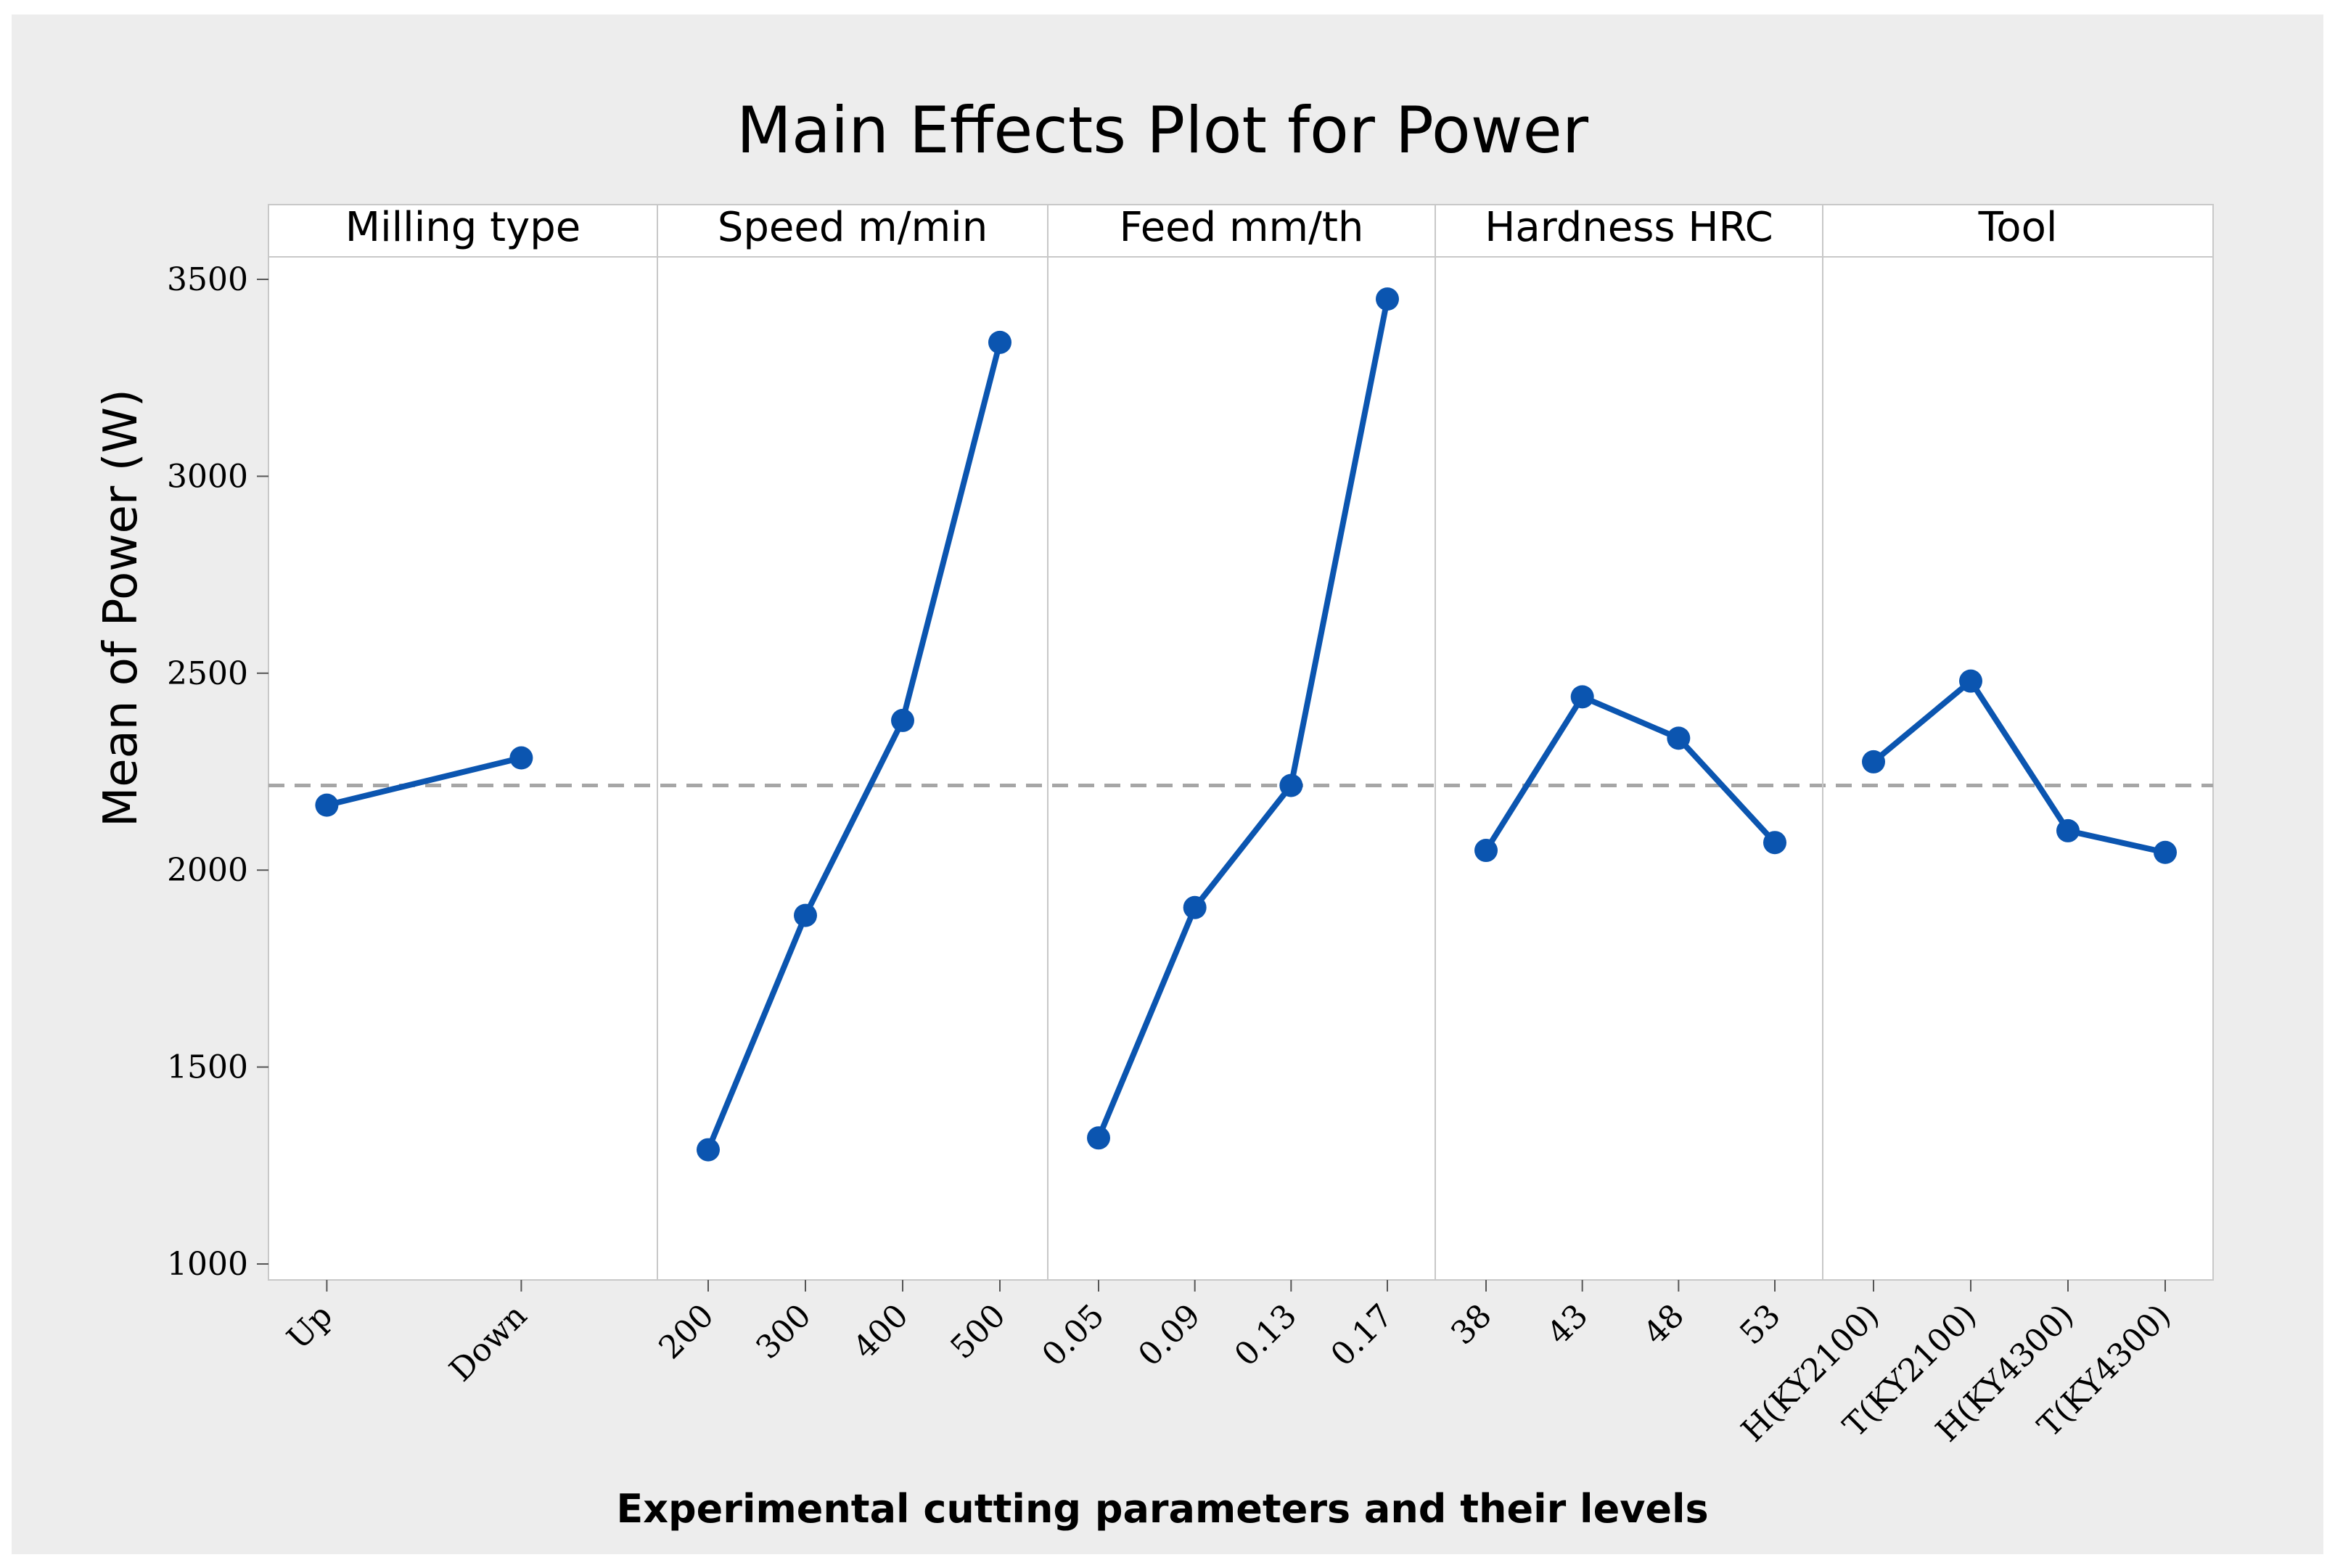 Image resolution: width=2335 pixels, height=1568 pixels. I want to click on x-tick-label: 0.05, so click(1073, 1335).